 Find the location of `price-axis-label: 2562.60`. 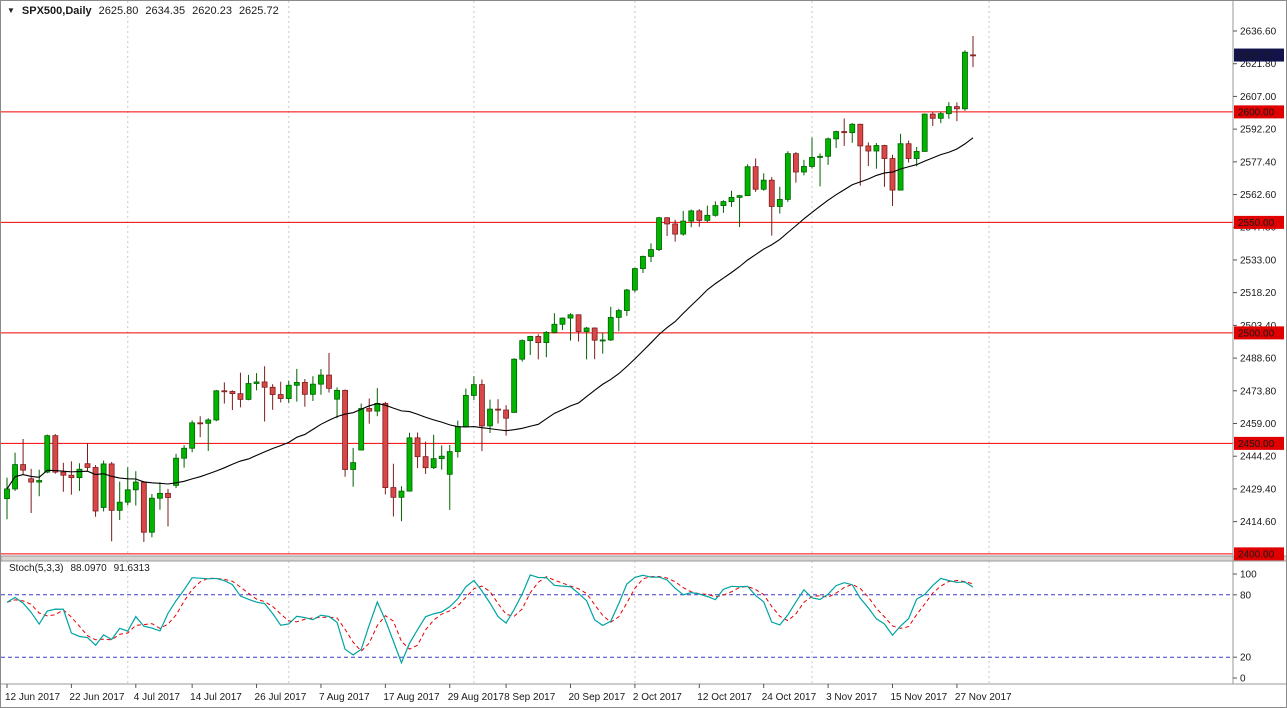

price-axis-label: 2562.60 is located at coordinates (1258, 195).